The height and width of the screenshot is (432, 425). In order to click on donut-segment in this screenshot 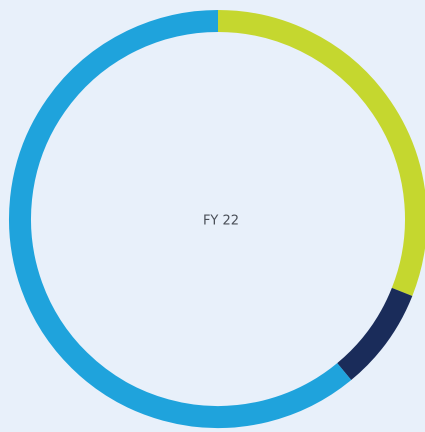, I will do `click(375, 334)`.